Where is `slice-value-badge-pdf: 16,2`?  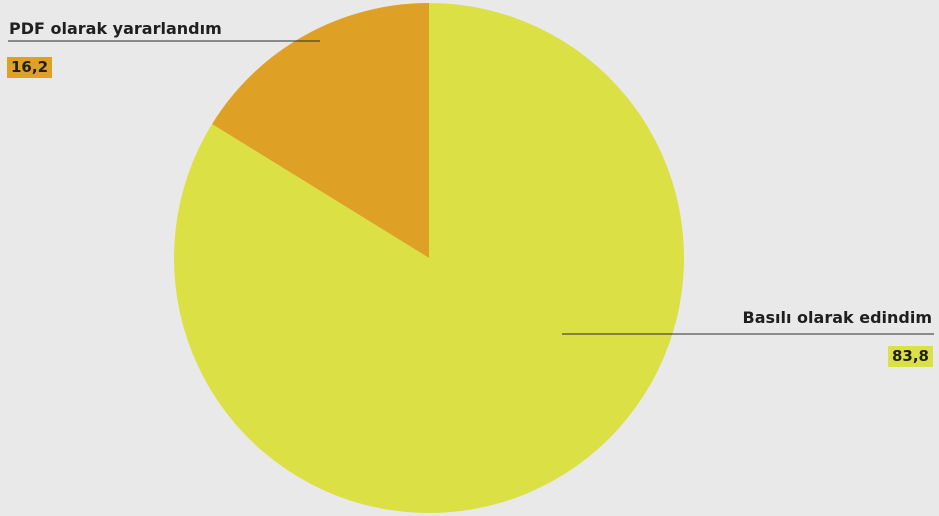
slice-value-badge-pdf: 16,2 is located at coordinates (30, 67).